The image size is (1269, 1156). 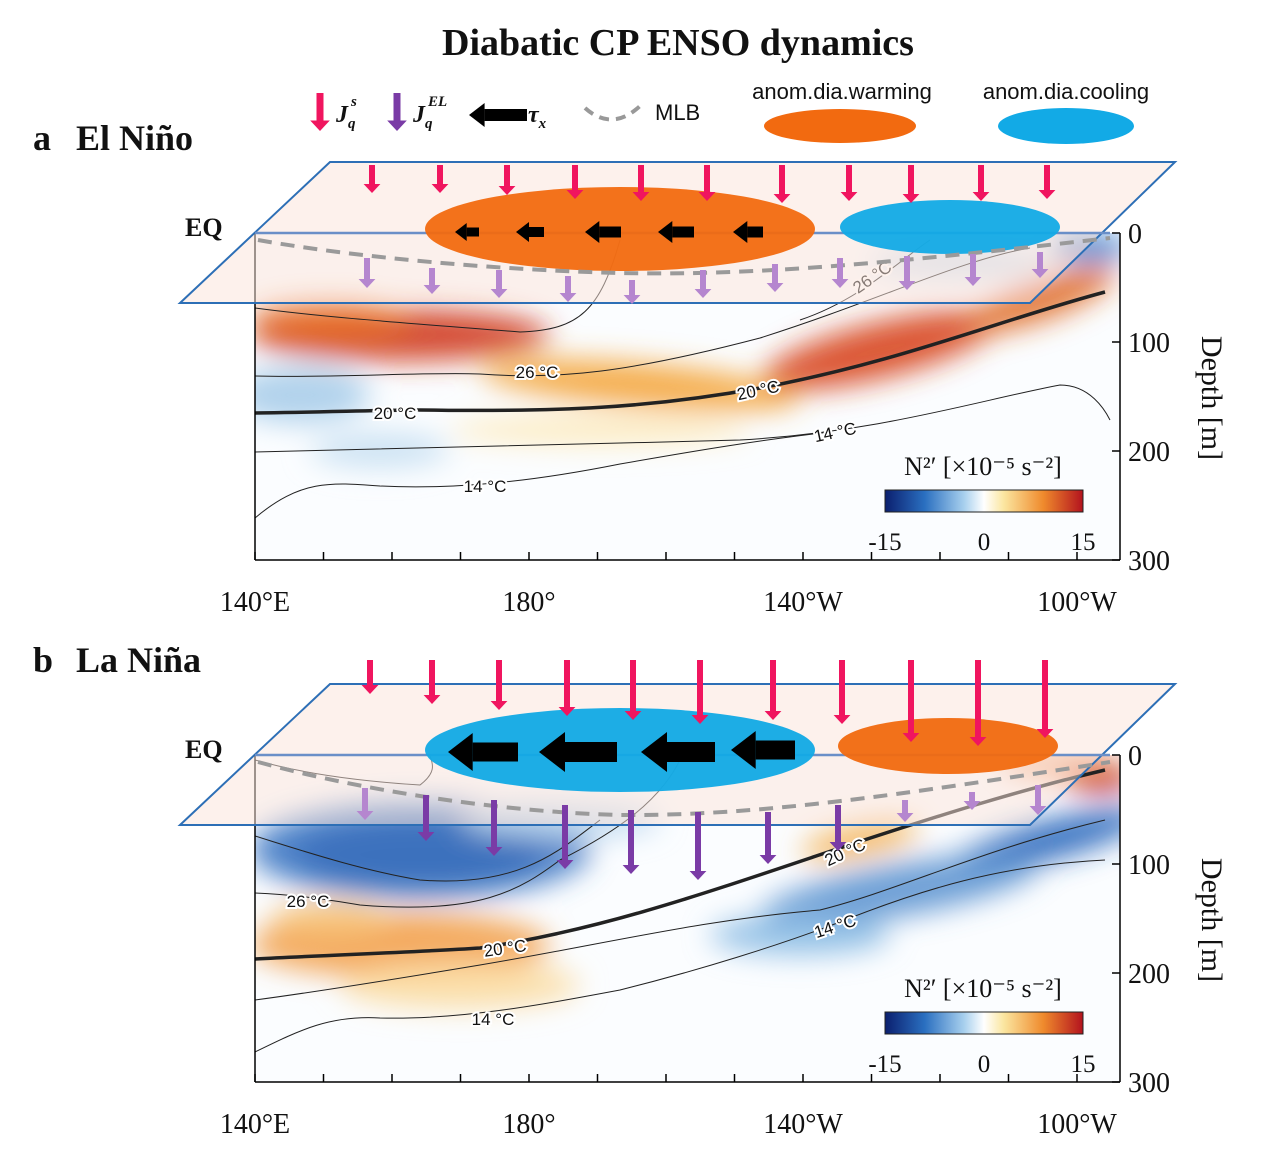 I want to click on legend-symbol: τx, so click(x=537, y=117).